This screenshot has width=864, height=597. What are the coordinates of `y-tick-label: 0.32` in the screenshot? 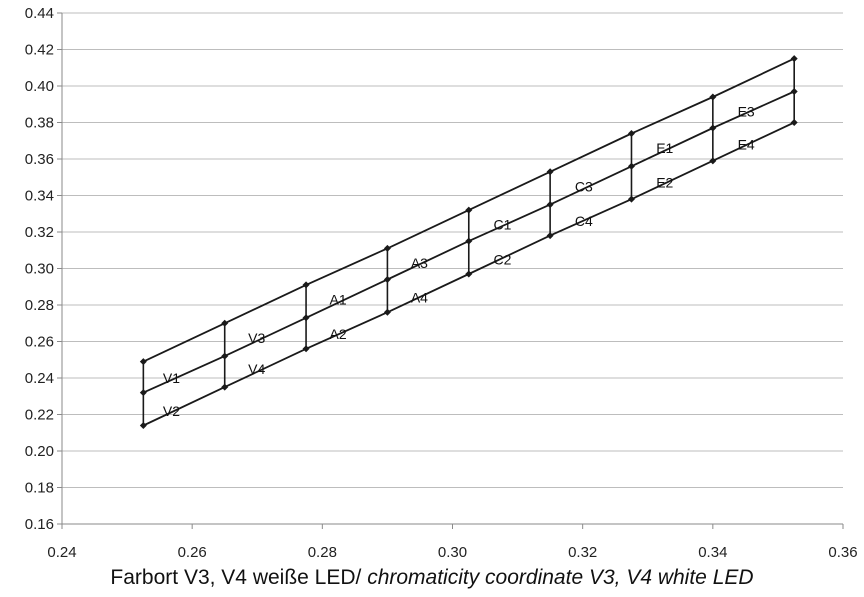 It's located at (39, 232).